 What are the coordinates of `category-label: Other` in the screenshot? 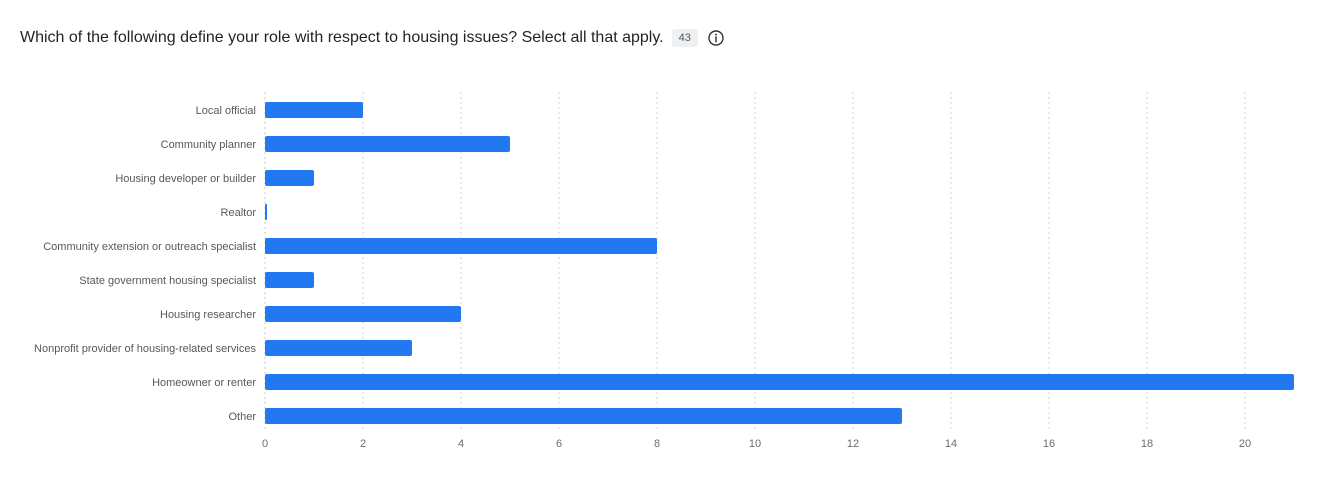 It's located at (242, 417).